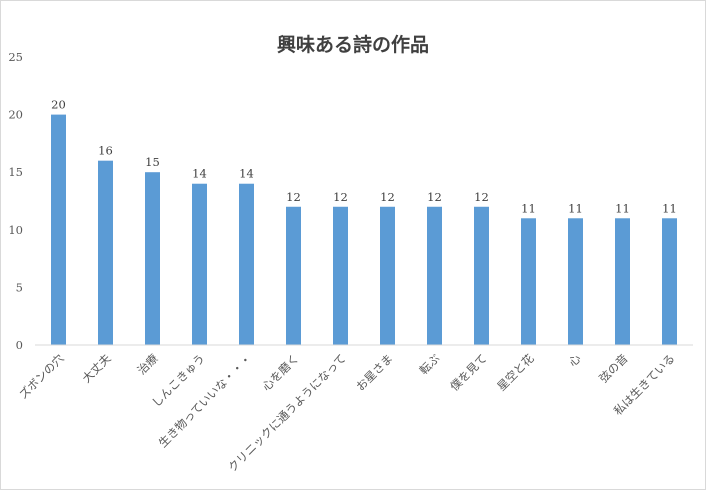 The width and height of the screenshot is (706, 490). What do you see at coordinates (15, 57) in the screenshot?
I see `y-tick-label: 25` at bounding box center [15, 57].